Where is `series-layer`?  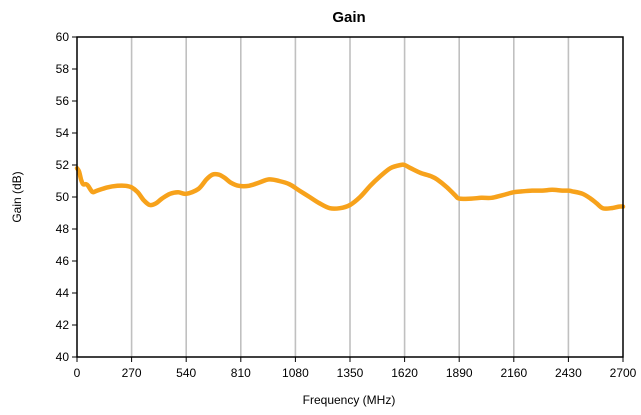
series-layer is located at coordinates (350, 186).